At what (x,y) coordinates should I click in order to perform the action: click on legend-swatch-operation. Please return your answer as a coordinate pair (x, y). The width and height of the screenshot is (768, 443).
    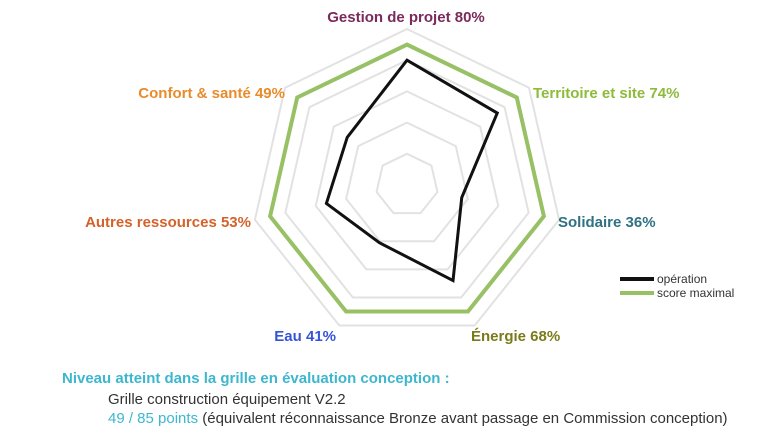
    Looking at the image, I should click on (637, 279).